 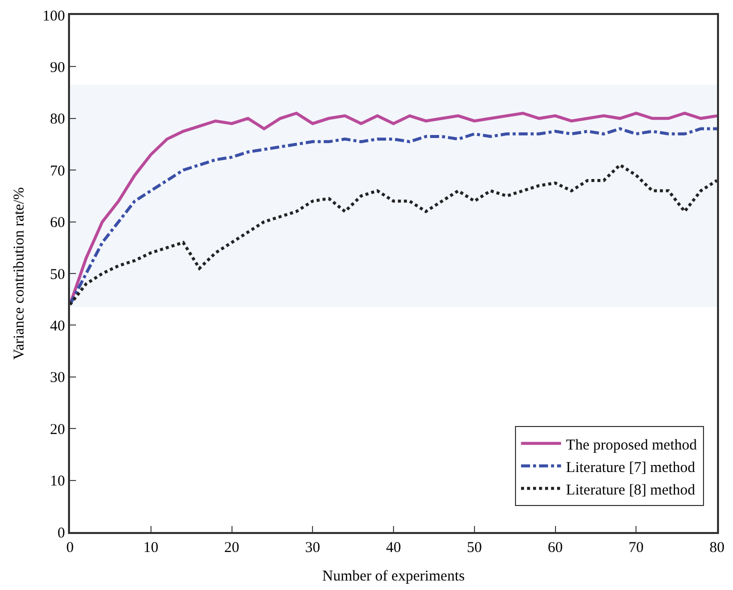 What do you see at coordinates (57, 274) in the screenshot?
I see `y-tick-label: 50` at bounding box center [57, 274].